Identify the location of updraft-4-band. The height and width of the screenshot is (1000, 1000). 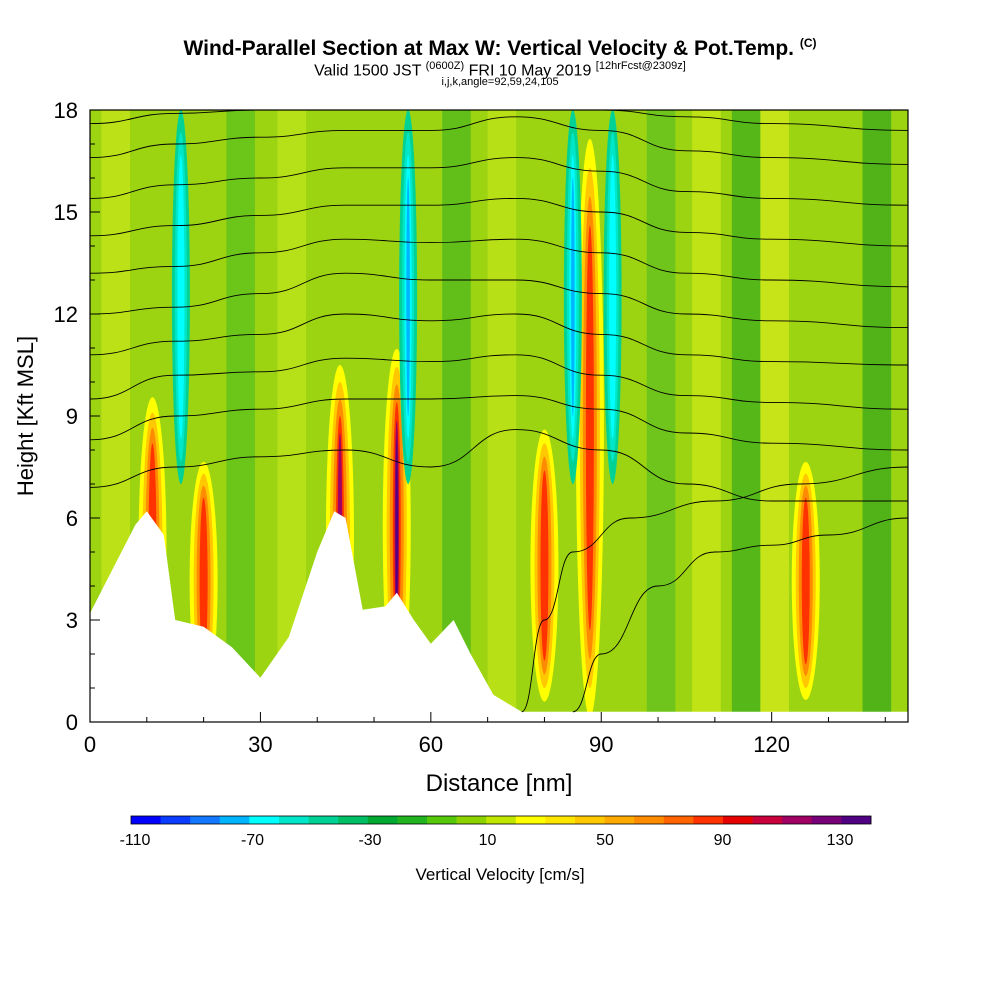
(544, 565).